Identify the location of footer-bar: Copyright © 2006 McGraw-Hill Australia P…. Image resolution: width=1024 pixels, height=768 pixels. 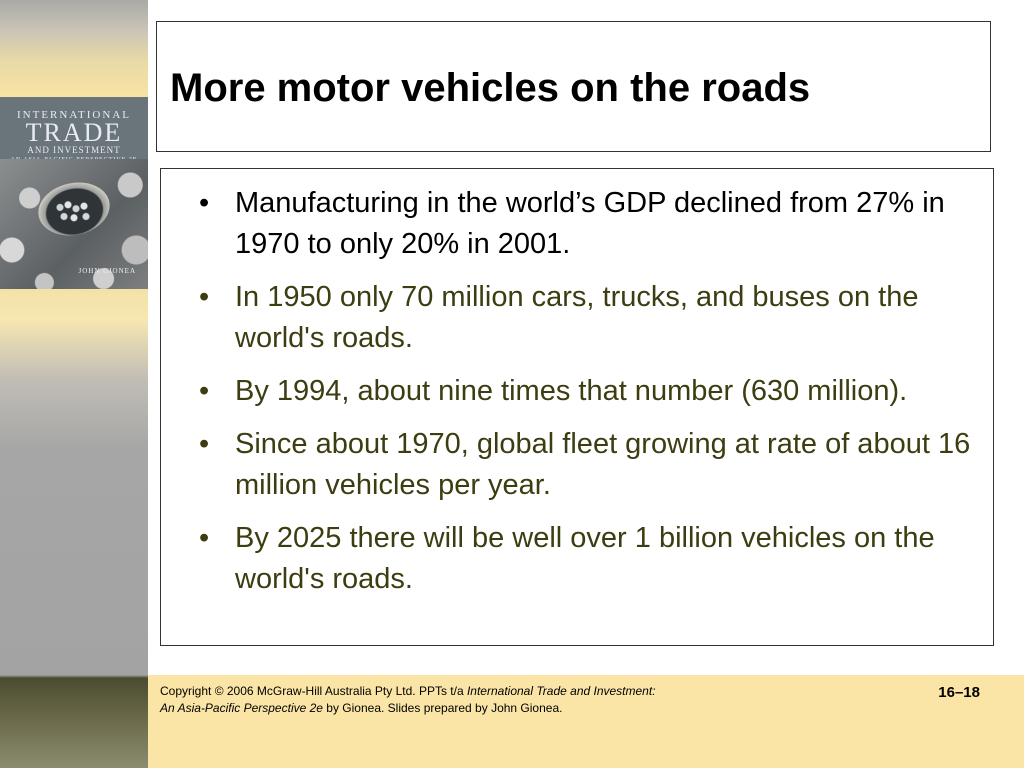
(586, 721).